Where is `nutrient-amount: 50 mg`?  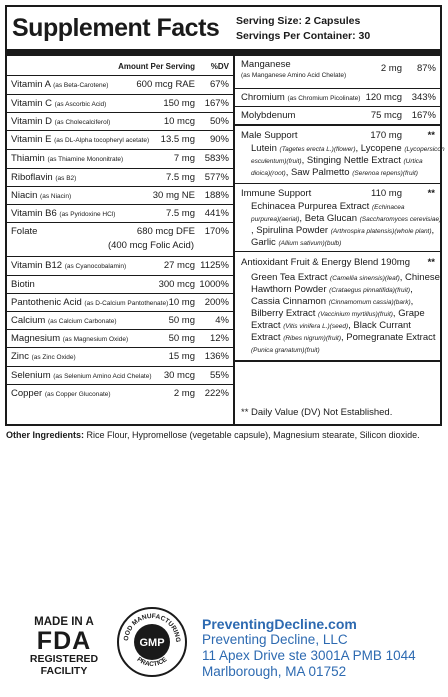
nutrient-amount: 50 mg is located at coordinates (181, 320).